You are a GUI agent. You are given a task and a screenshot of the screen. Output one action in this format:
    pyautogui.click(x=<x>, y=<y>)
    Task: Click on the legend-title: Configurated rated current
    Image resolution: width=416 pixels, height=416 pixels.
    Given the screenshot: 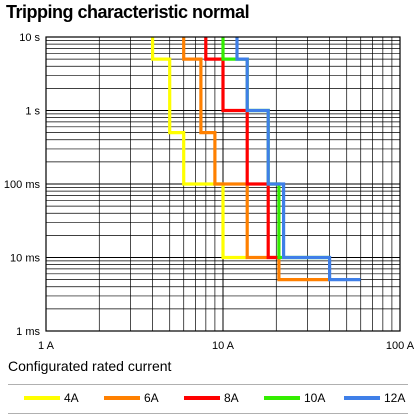 What is the action you would take?
    pyautogui.click(x=90, y=366)
    